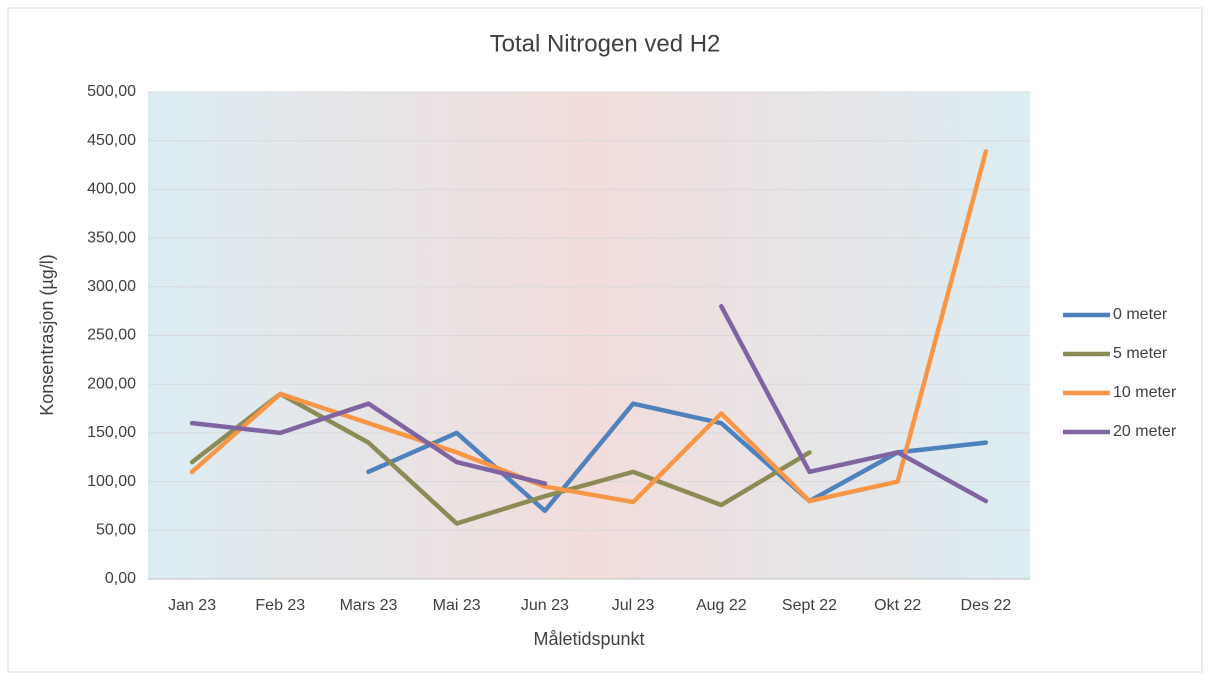 This screenshot has height=675, width=1210. What do you see at coordinates (47, 334) in the screenshot?
I see `y-axis-title: Konsentrasjon (µg/l)` at bounding box center [47, 334].